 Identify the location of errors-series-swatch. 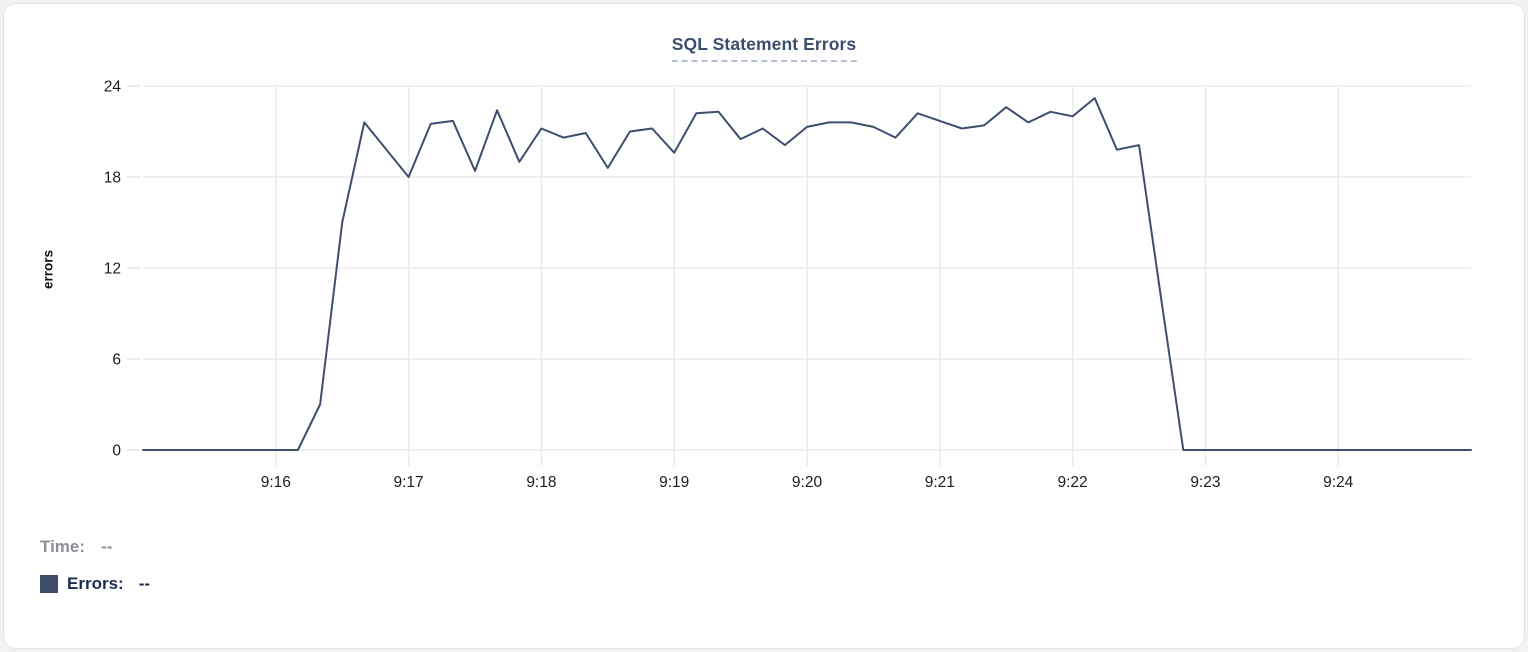
(49, 584).